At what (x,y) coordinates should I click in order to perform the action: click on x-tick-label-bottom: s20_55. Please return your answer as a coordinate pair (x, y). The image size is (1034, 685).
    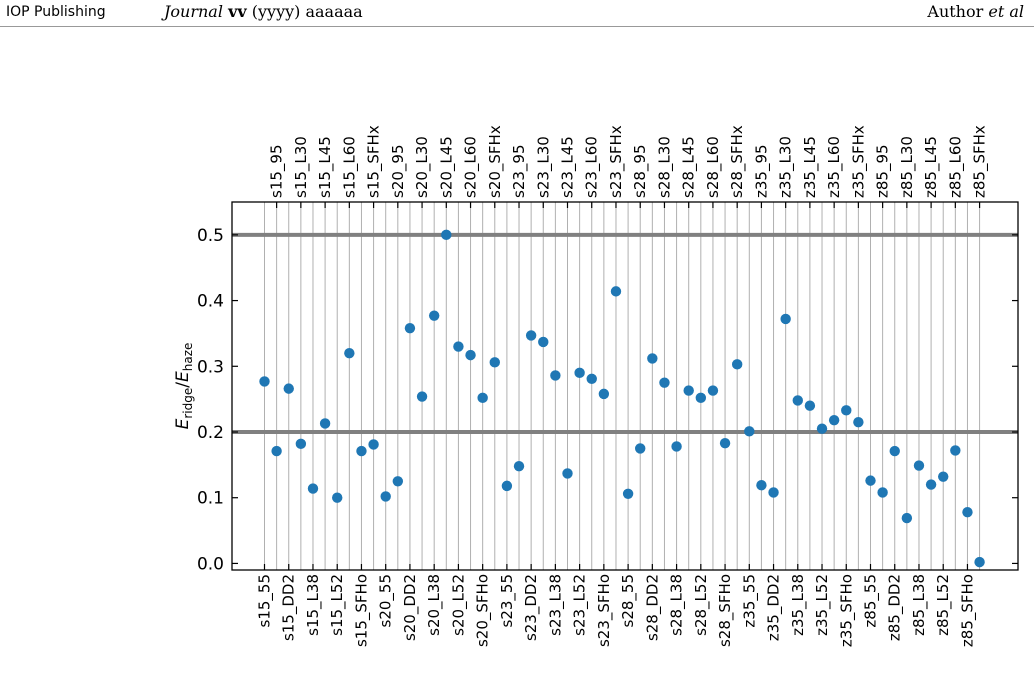
    Looking at the image, I should click on (386, 601).